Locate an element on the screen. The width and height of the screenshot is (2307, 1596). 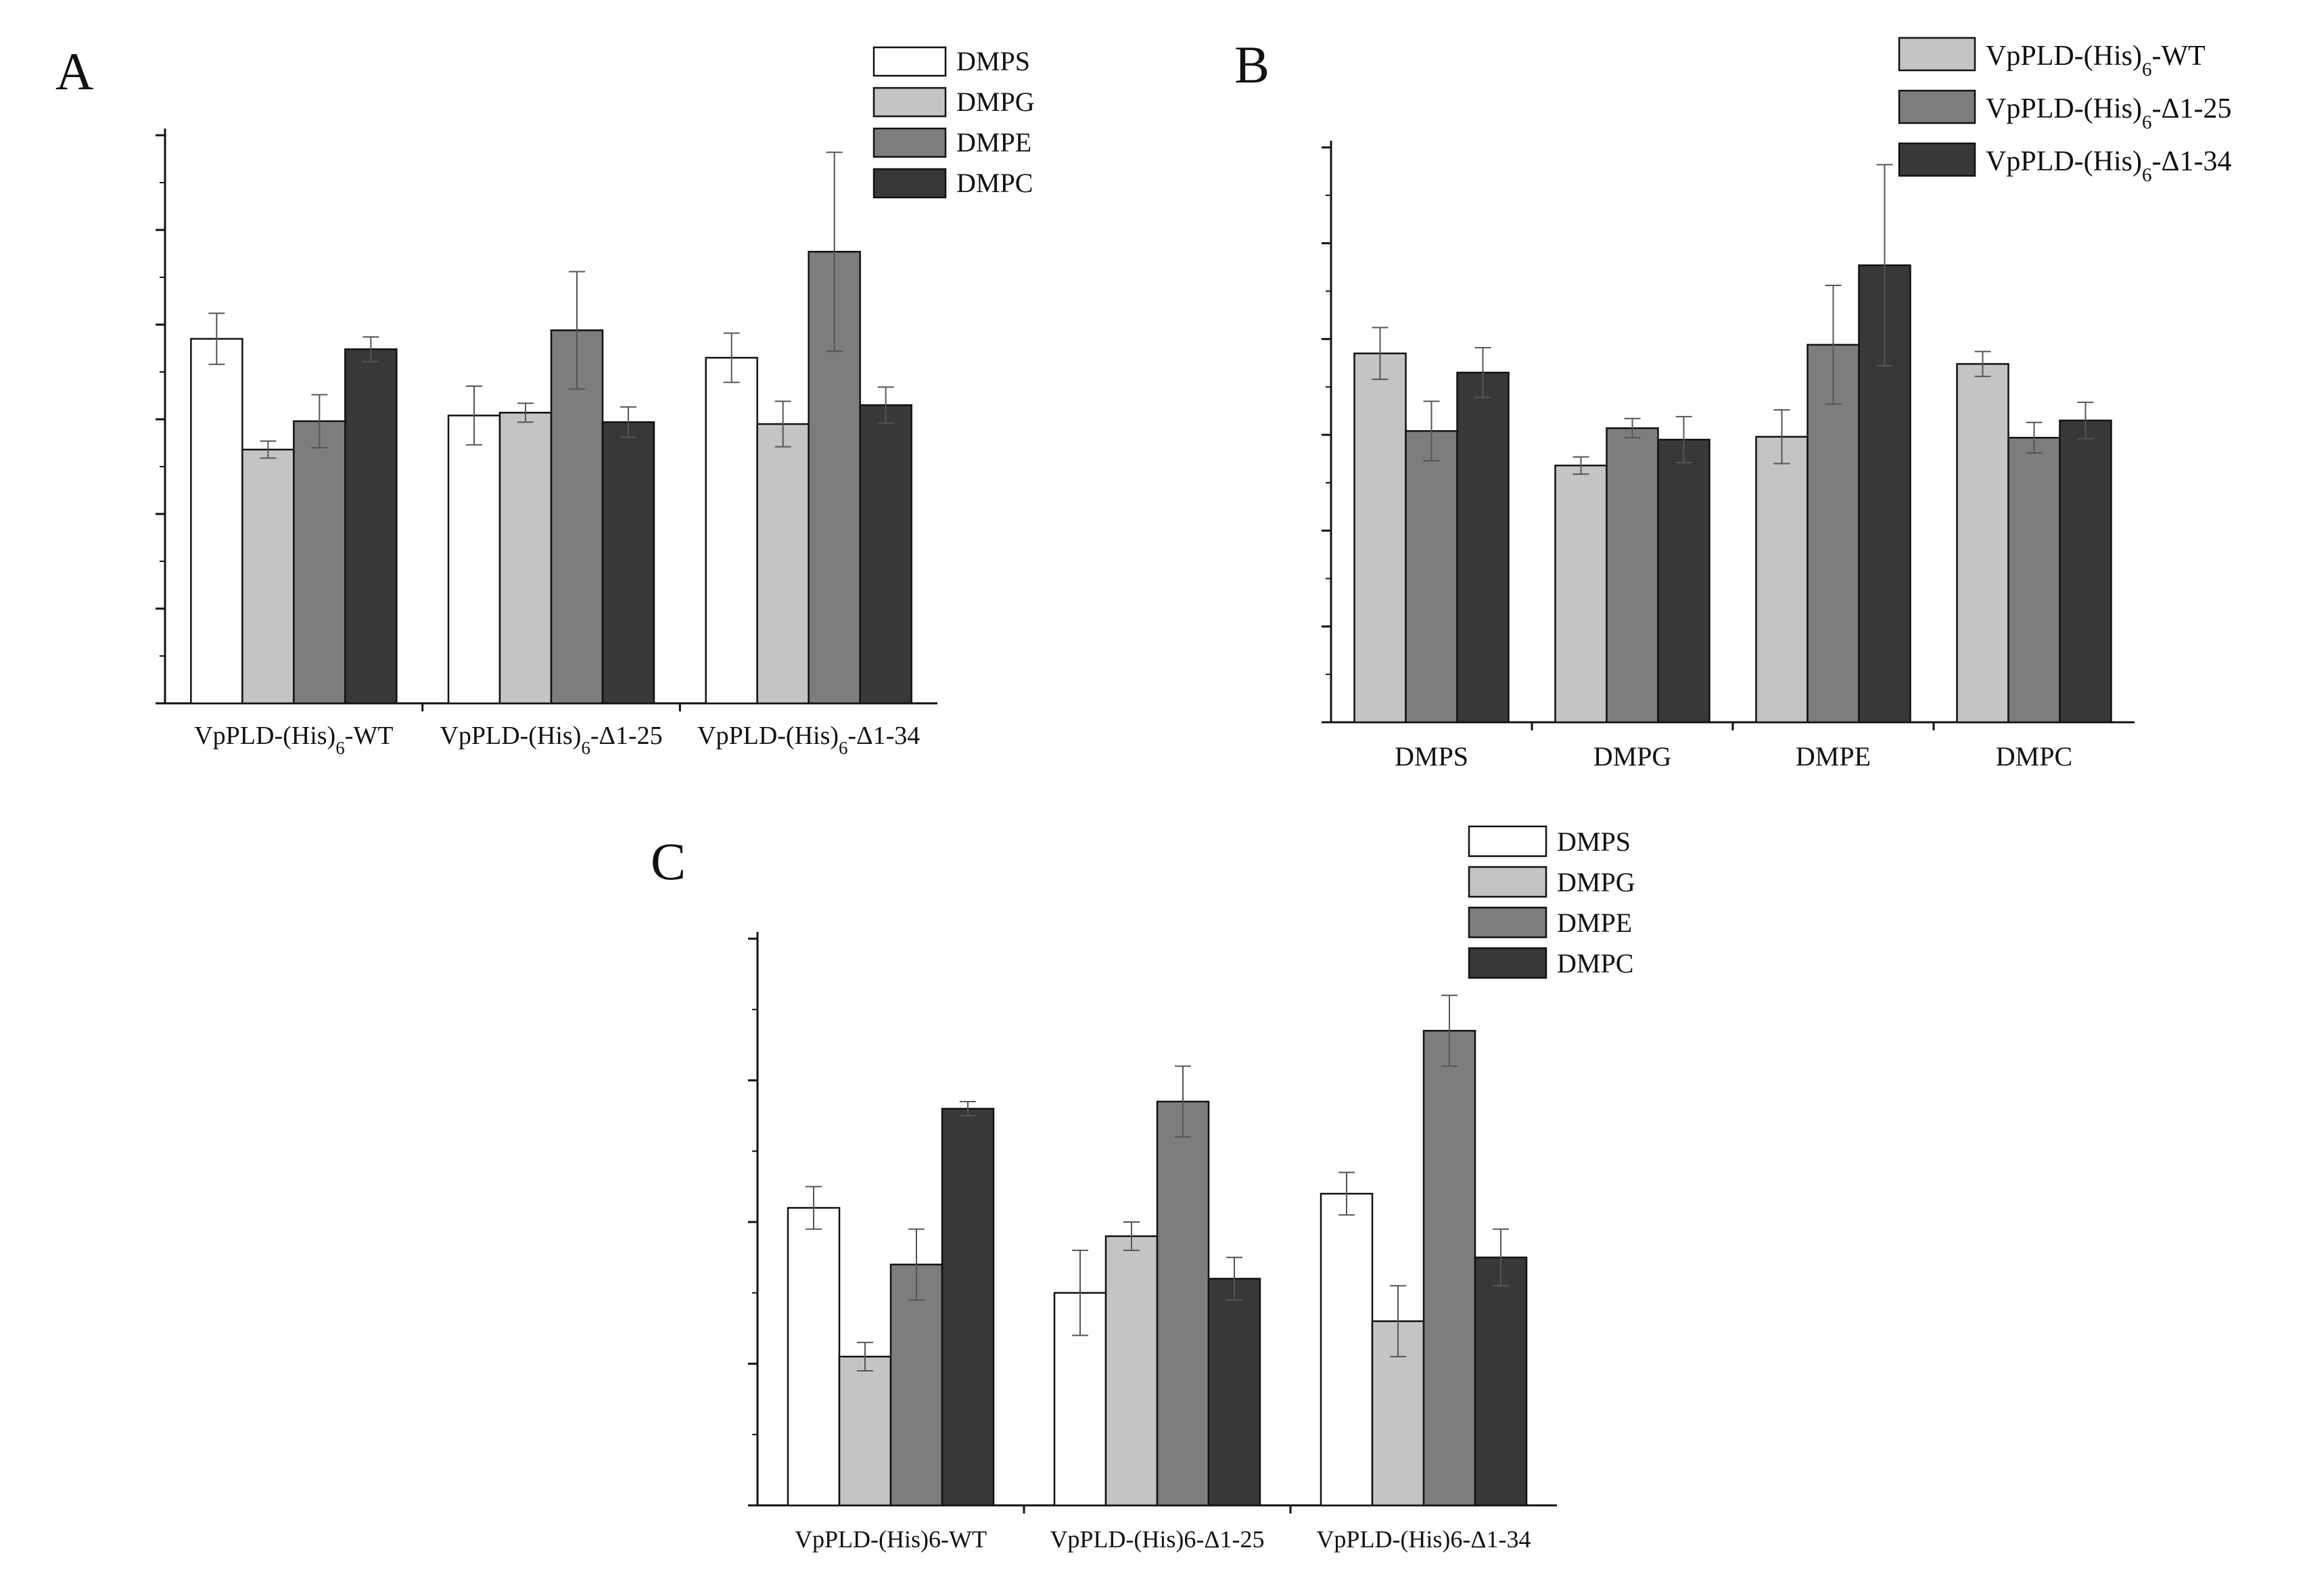
c-legend-label-2-main: DMPE is located at coordinates (1594, 923).